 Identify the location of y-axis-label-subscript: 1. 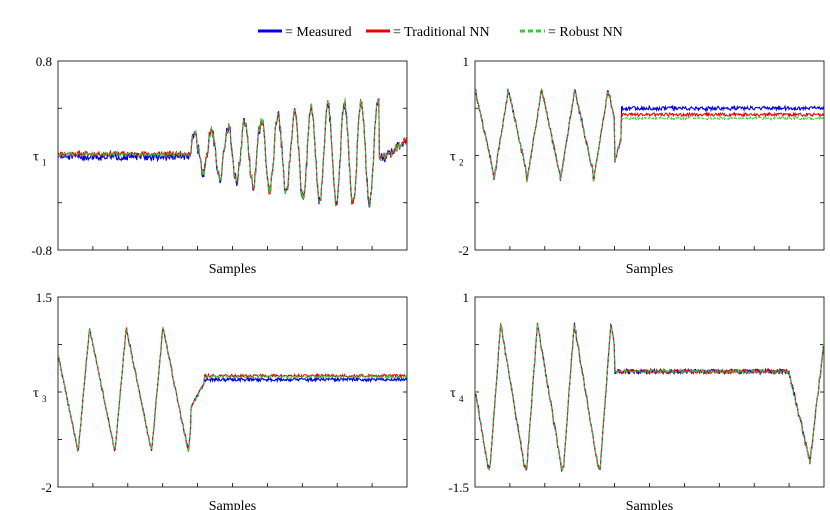
(44, 163).